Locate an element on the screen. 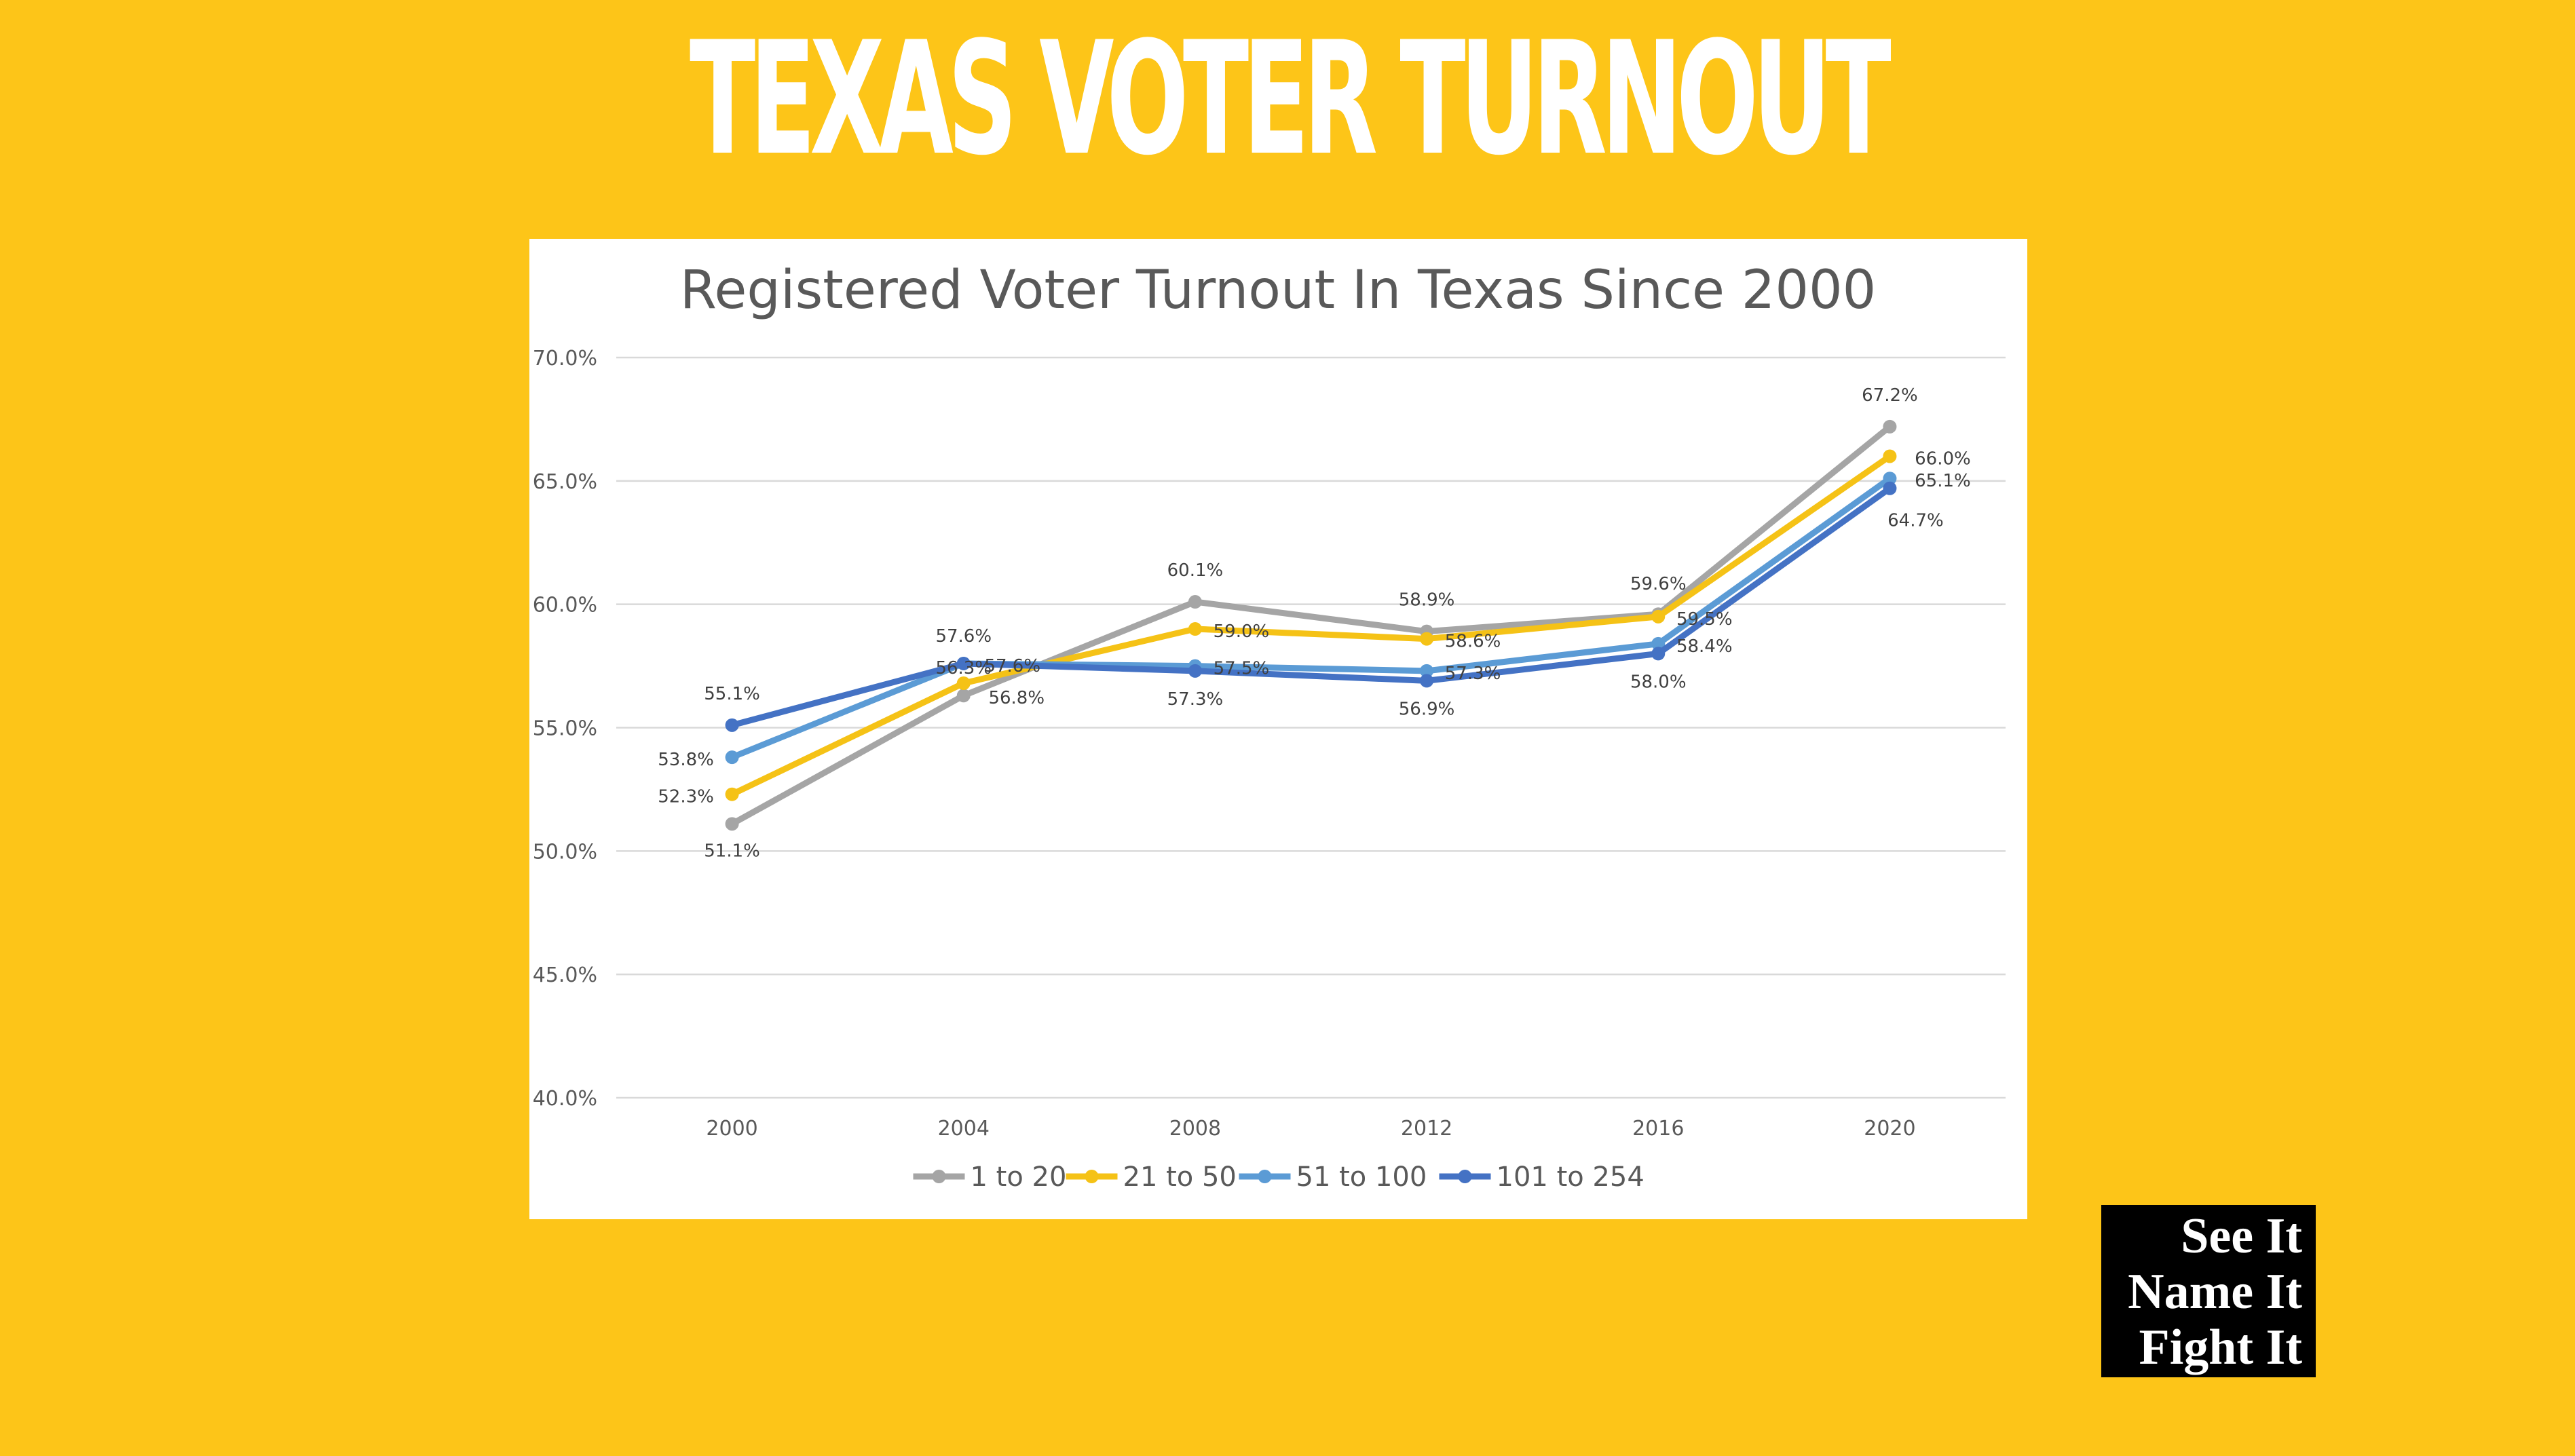 This screenshot has width=2575, height=1456. data-label: 59.6% is located at coordinates (1658, 584).